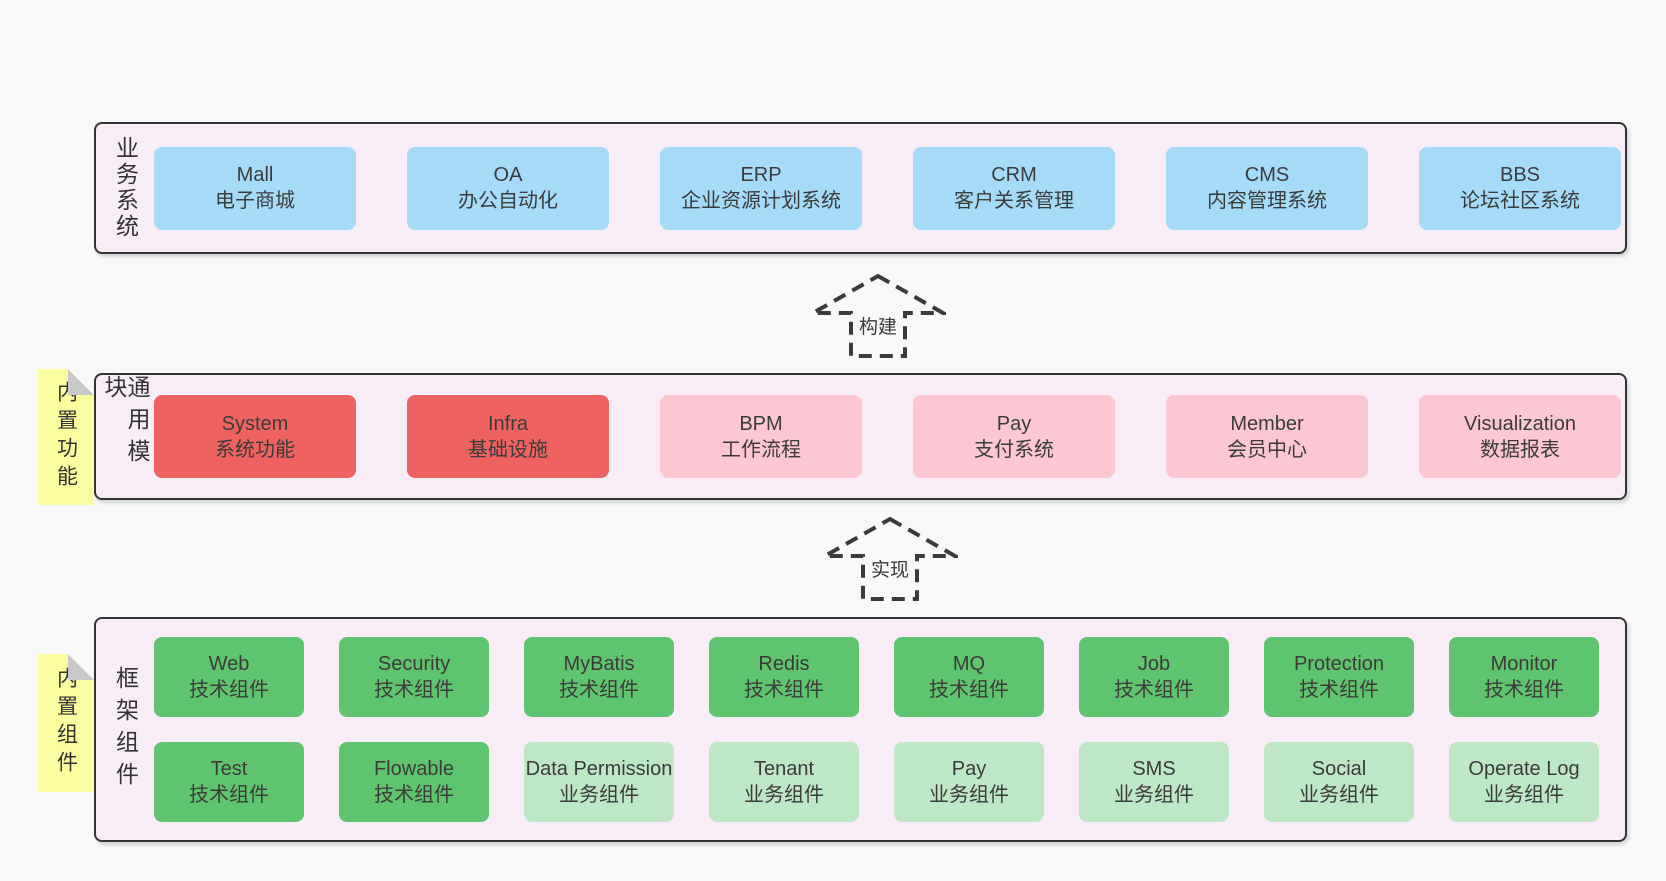 The width and height of the screenshot is (1666, 881). What do you see at coordinates (508, 188) in the screenshot?
I see `box-oa: OA 办公自动化` at bounding box center [508, 188].